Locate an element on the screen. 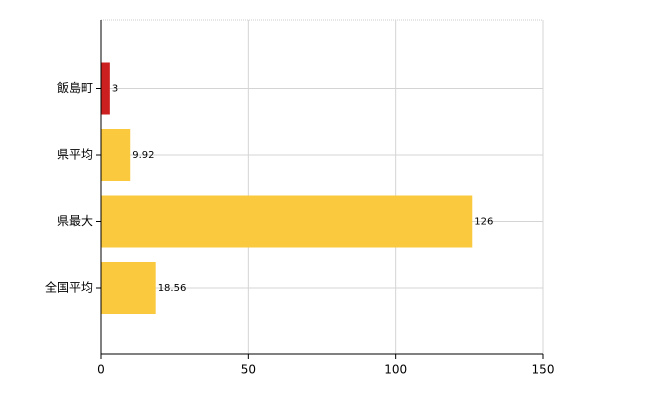 This screenshot has width=650, height=400. value-label: 126 is located at coordinates (483, 222).